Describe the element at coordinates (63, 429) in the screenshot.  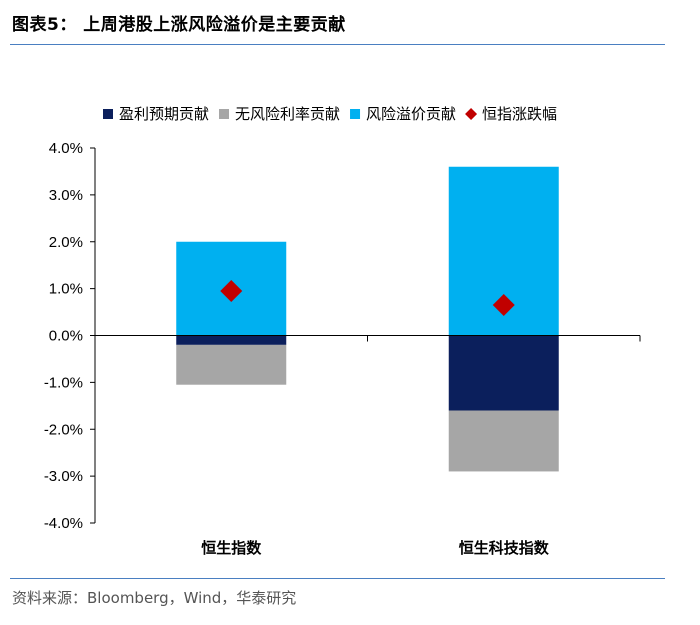
I see `y-tick-label: -2.0%` at that location.